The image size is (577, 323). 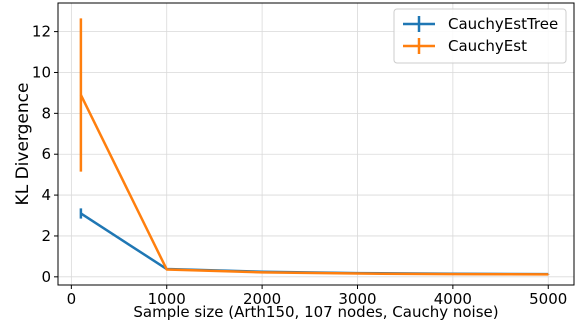 I want to click on legend-item: CauchyEst, so click(x=465, y=46).